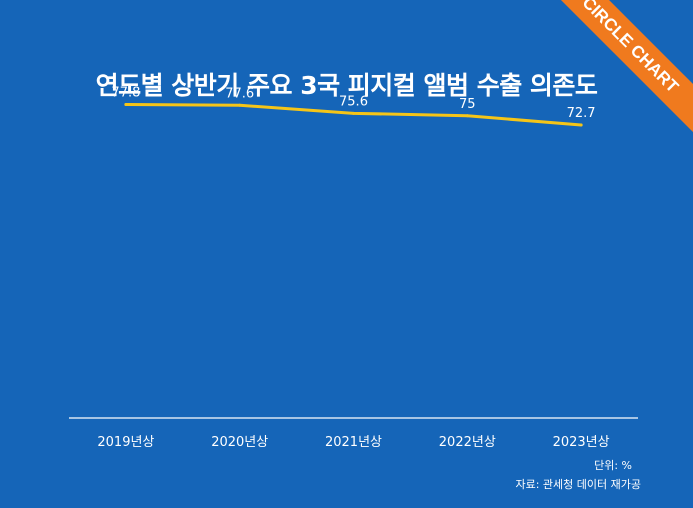 The width and height of the screenshot is (693, 508). I want to click on data-label: 72.7, so click(581, 113).